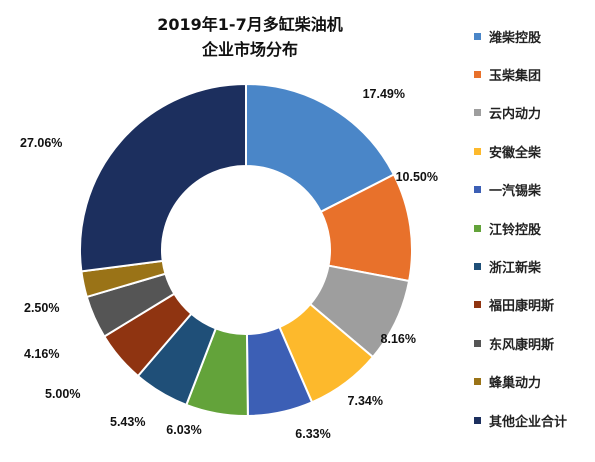 Image resolution: width=595 pixels, height=462 pixels. I want to click on legend-item-11: 其他企业合计, so click(520, 420).